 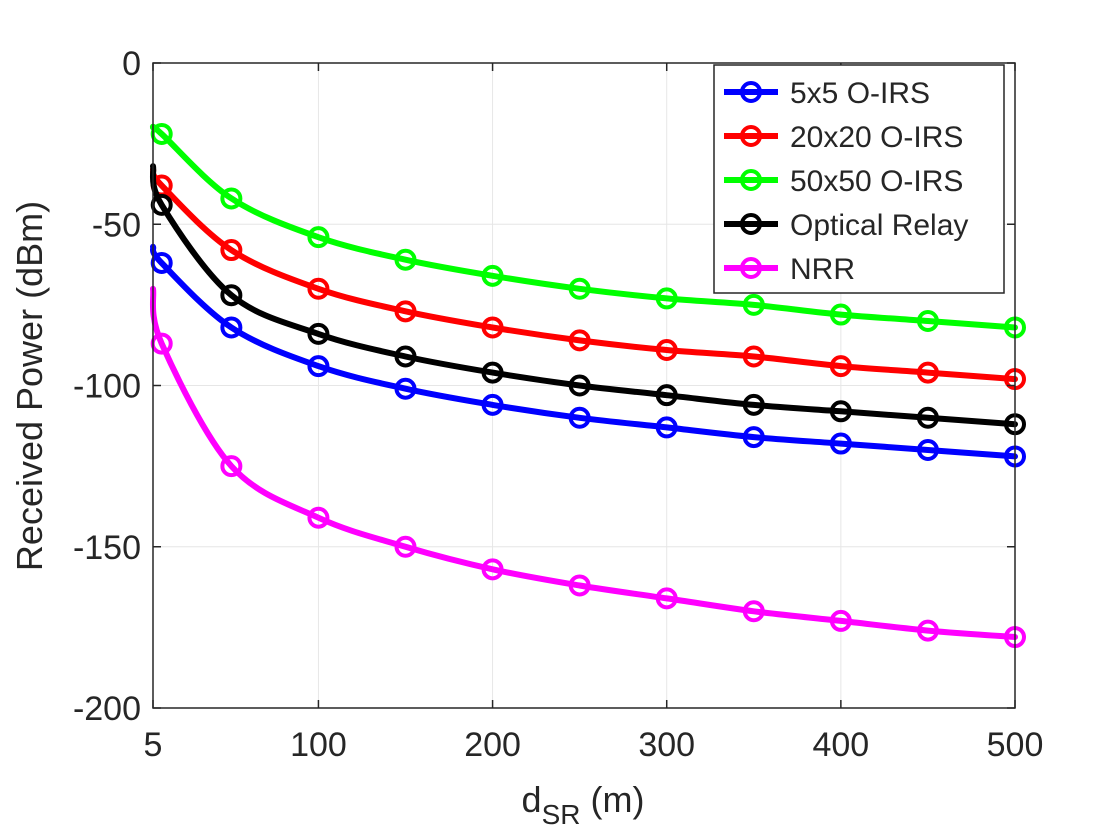 What do you see at coordinates (131, 64) in the screenshot?
I see `y-tick-label: 0` at bounding box center [131, 64].